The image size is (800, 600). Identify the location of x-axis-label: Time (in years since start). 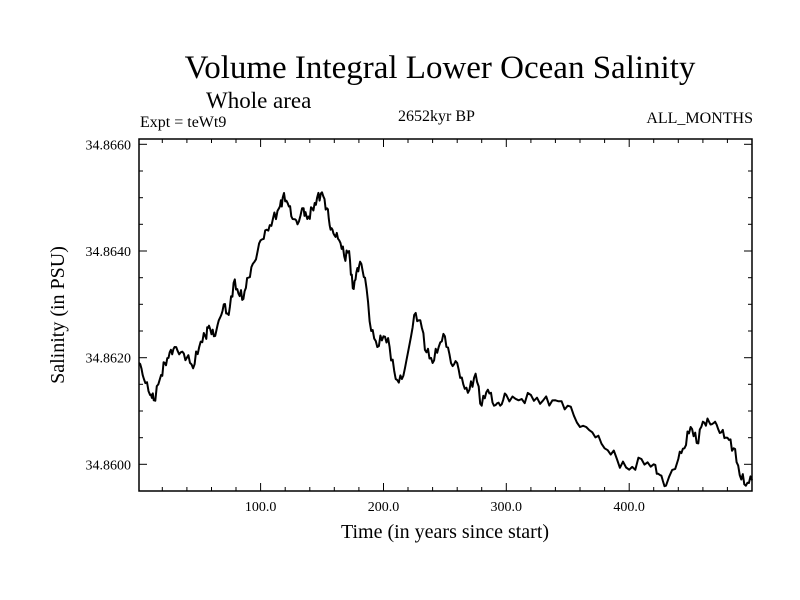
(445, 532).